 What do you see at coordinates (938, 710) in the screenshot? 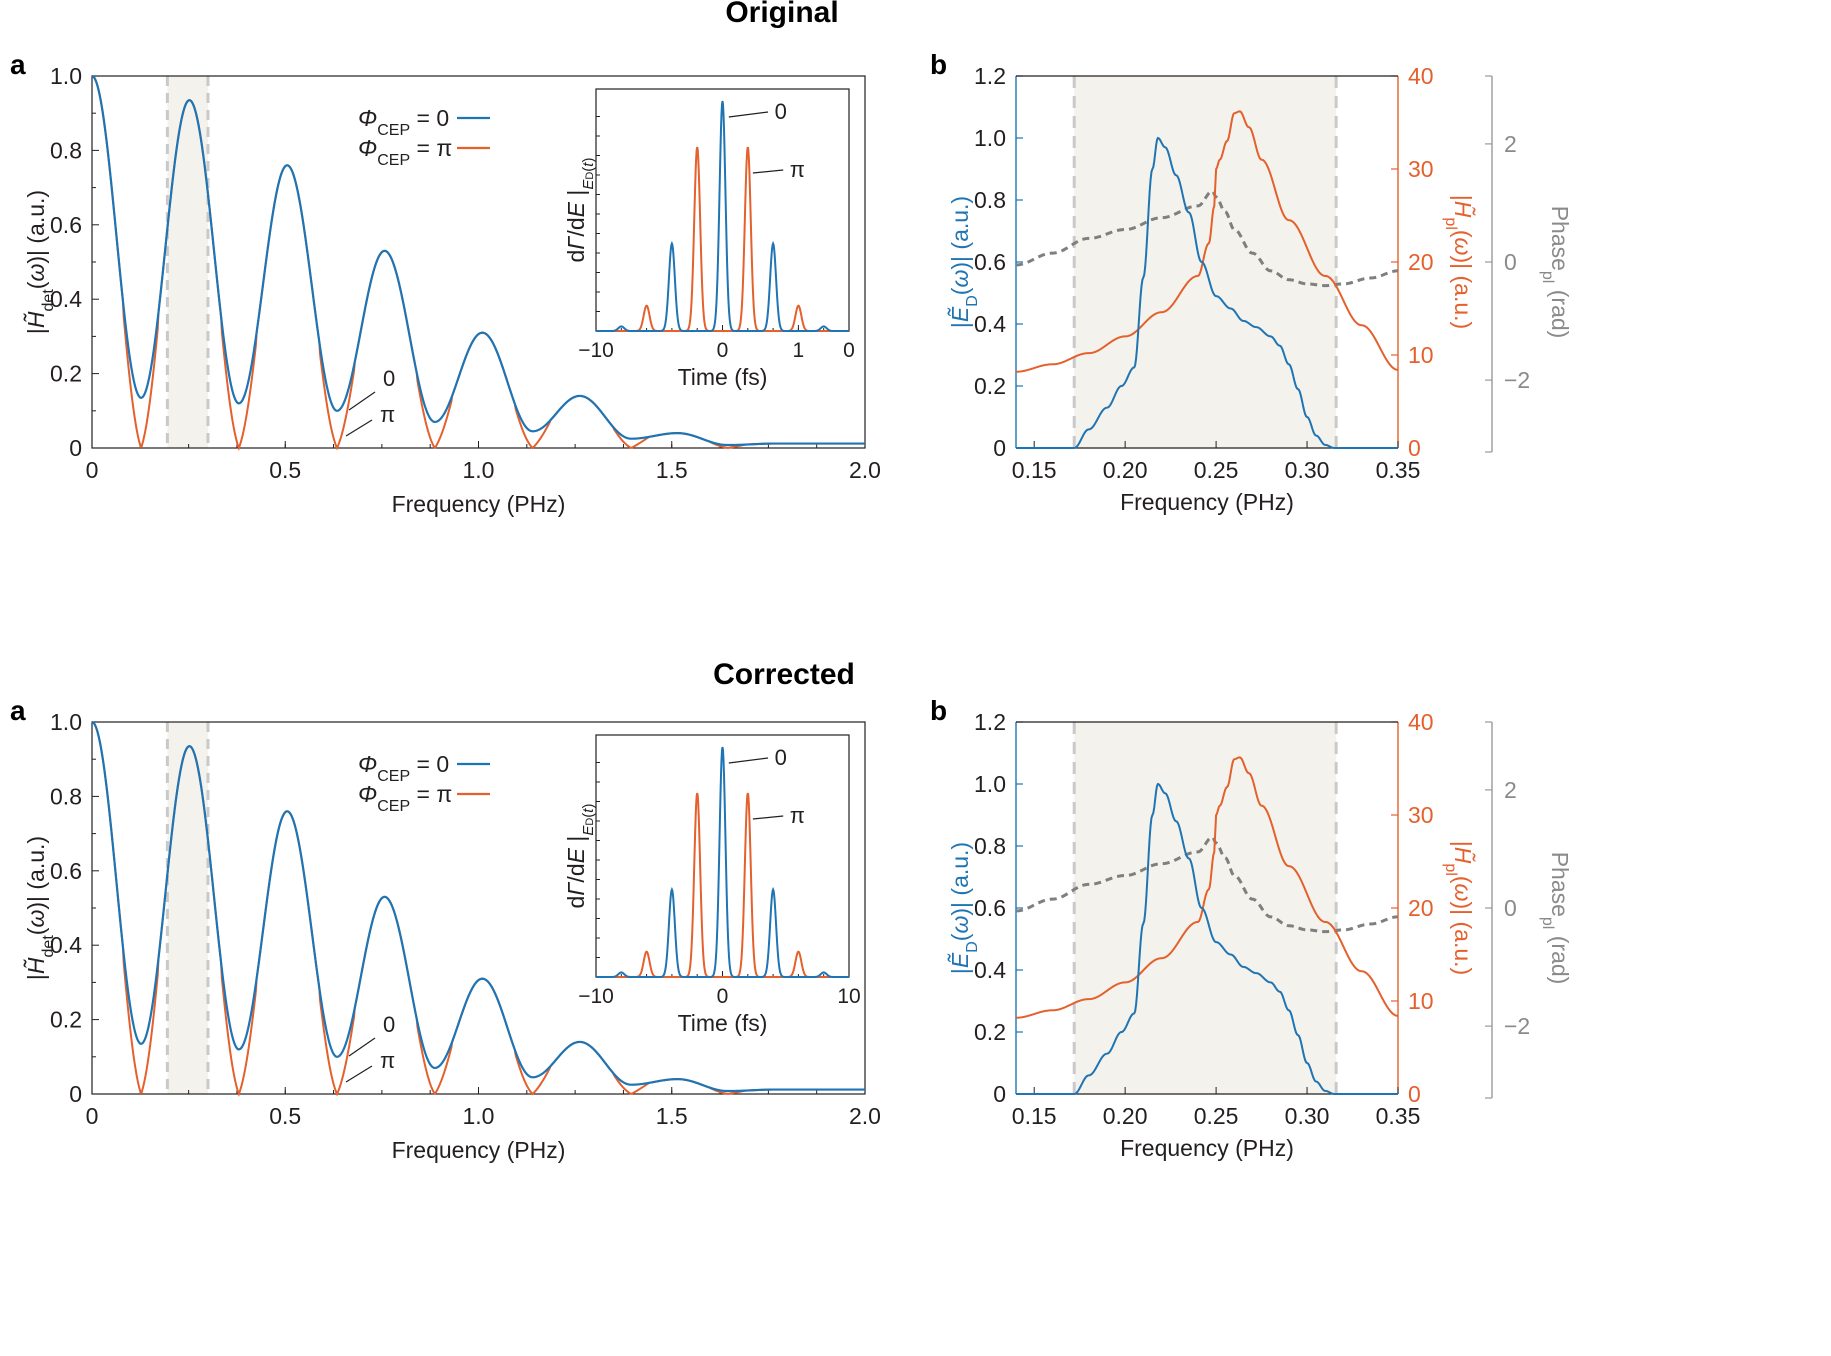
I see `panel-label-b: b` at bounding box center [938, 710].